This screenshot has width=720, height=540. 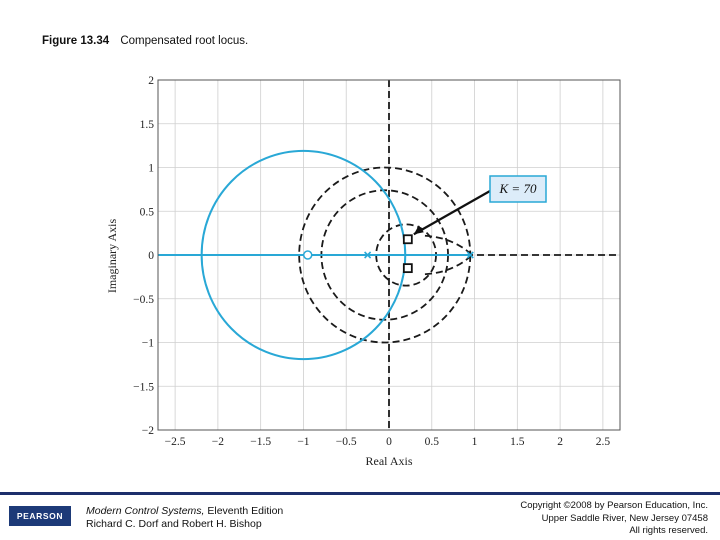 I want to click on x-tick-label: −2.5, so click(x=175, y=442).